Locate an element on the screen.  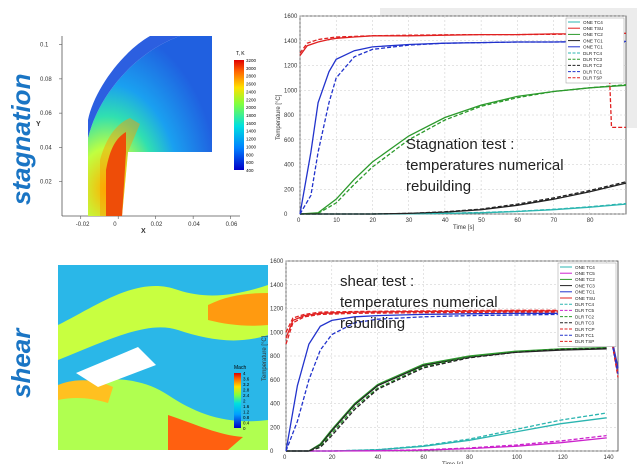
stagnation-warm-region is located at coordinates (120, 167).